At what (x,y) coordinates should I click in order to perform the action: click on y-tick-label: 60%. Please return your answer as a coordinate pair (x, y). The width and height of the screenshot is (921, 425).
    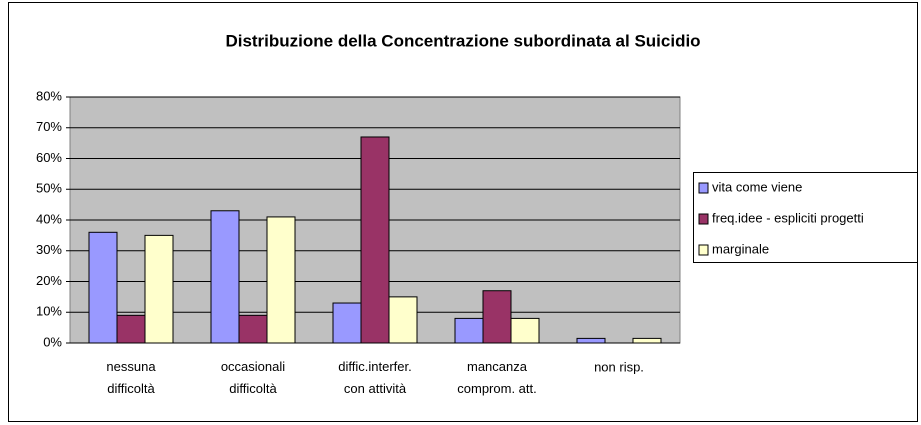
    Looking at the image, I should click on (49, 157).